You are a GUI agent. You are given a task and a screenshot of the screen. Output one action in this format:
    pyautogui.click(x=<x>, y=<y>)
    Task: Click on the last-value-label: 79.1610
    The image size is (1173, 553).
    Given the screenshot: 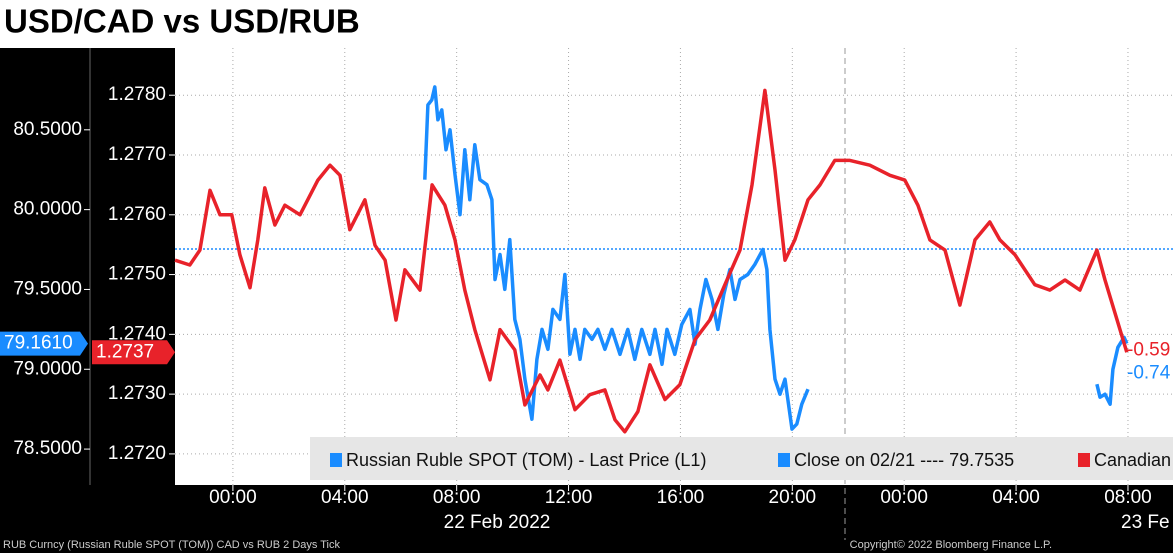 What is the action you would take?
    pyautogui.click(x=38, y=343)
    